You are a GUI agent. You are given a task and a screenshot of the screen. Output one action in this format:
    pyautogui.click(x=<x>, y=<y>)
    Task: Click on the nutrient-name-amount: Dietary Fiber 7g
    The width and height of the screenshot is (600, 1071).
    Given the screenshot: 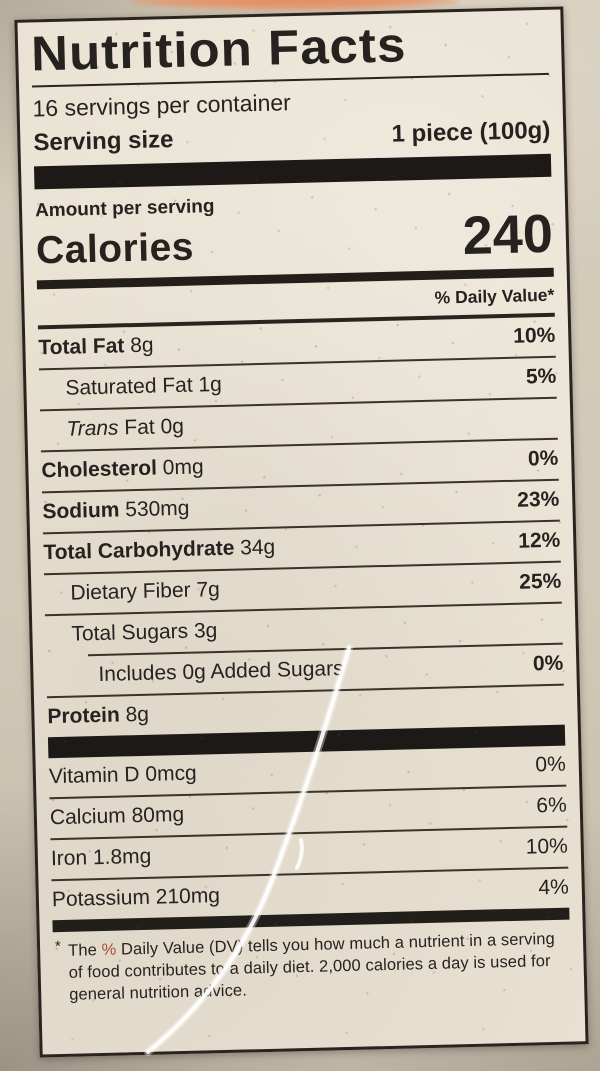 What is the action you would take?
    pyautogui.click(x=145, y=591)
    